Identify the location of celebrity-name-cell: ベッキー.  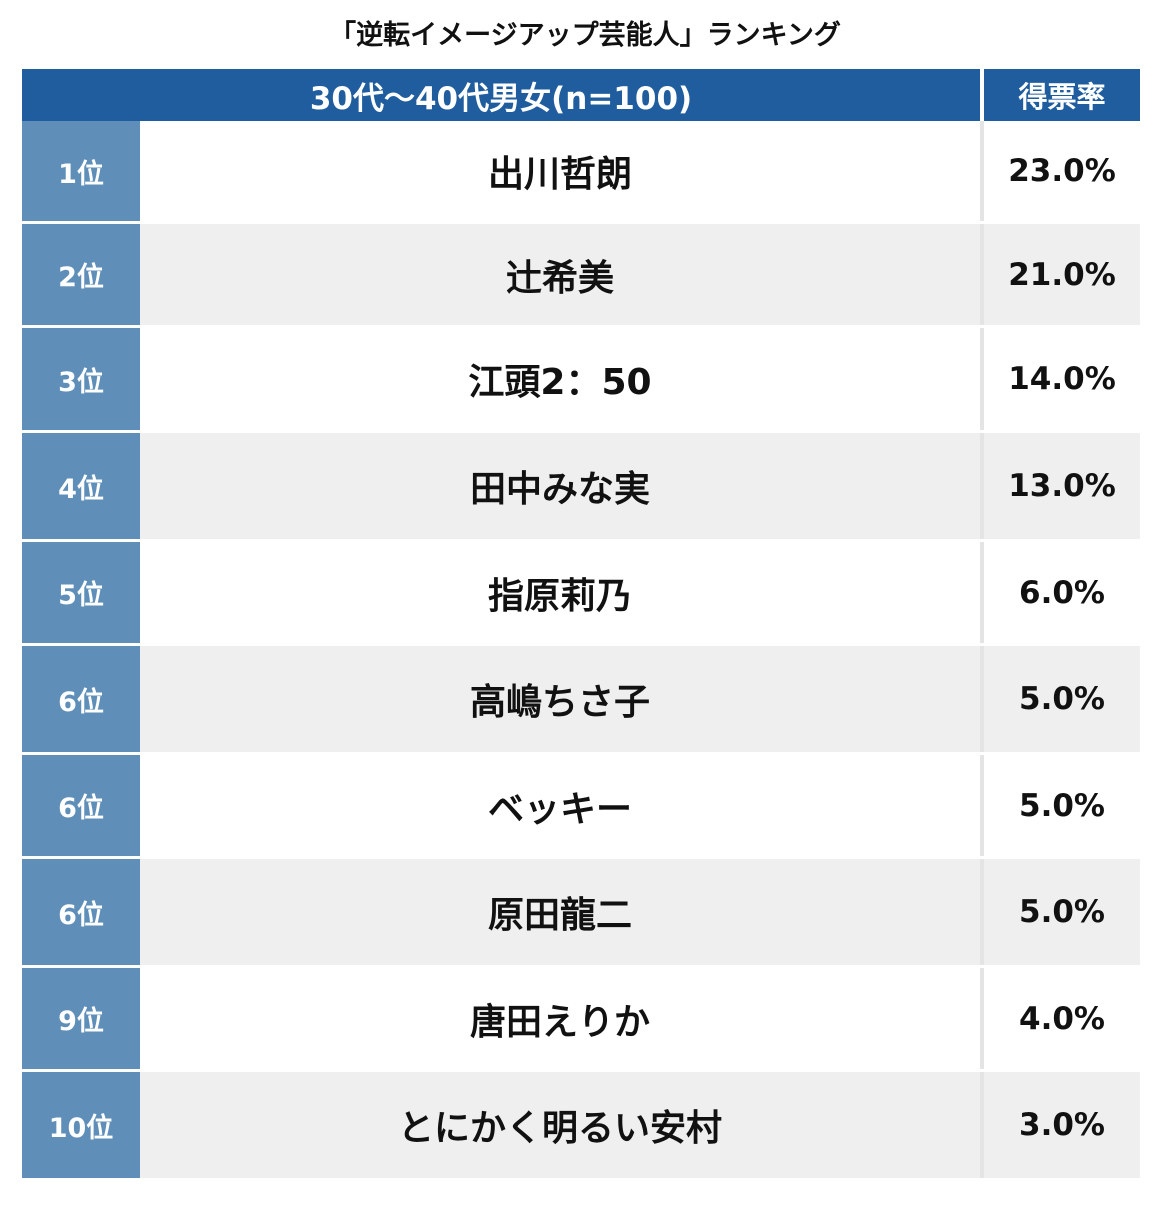
(560, 805).